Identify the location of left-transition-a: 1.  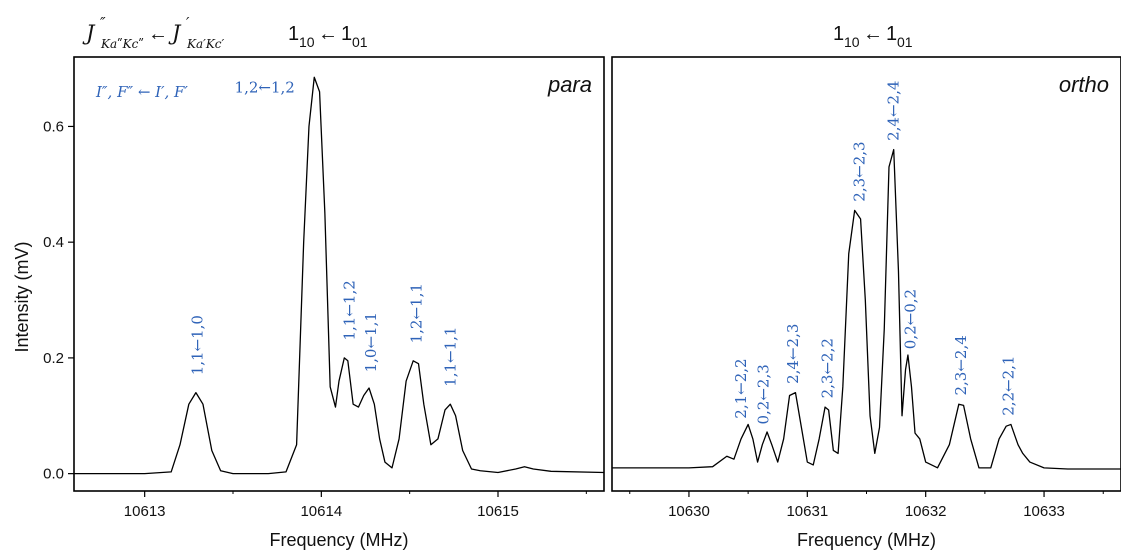
(293, 34).